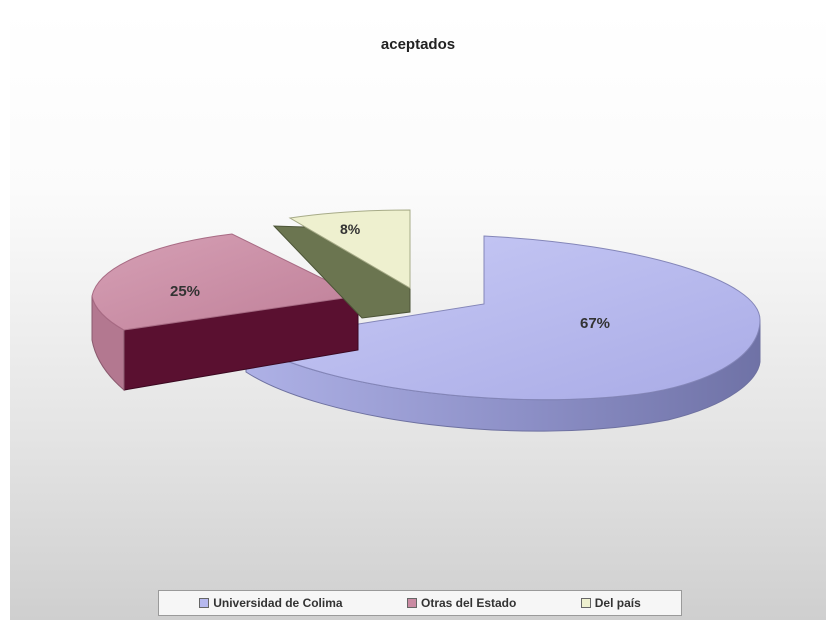 This screenshot has width=836, height=628. Describe the element at coordinates (350, 229) in the screenshot. I see `data-label-delpais: 8%` at that location.